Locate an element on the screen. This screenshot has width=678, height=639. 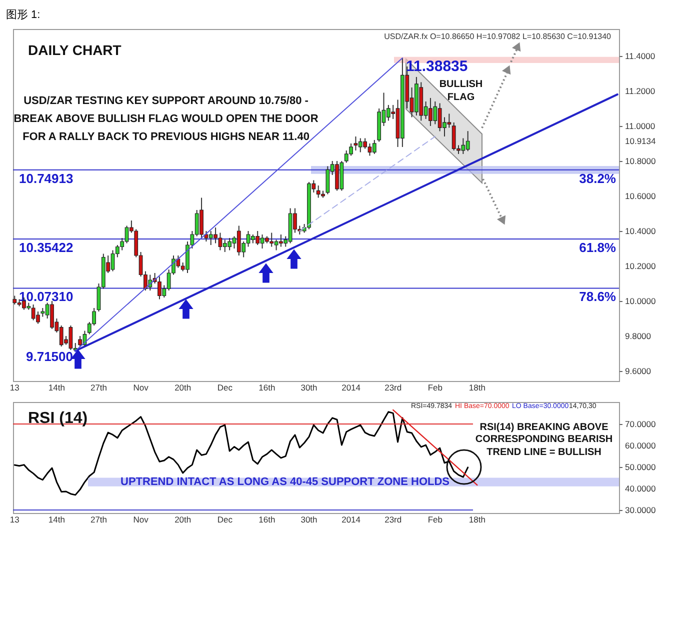
candlestick is located at coordinates (374, 146).